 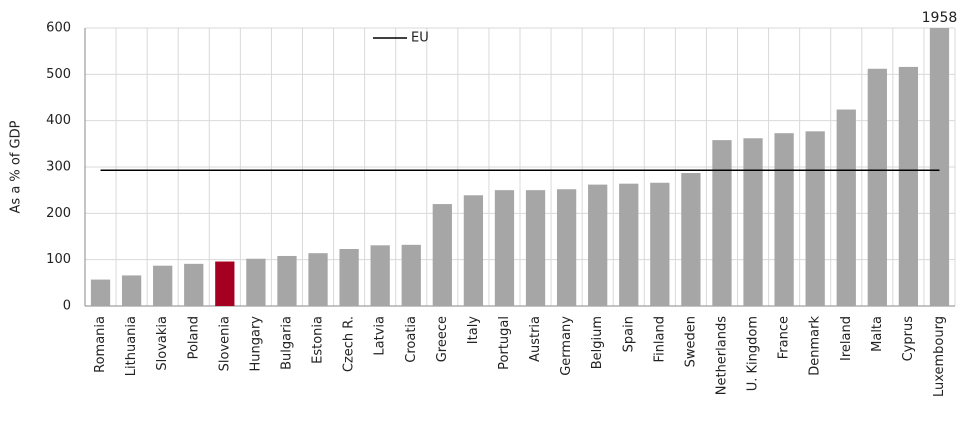 I want to click on x-tick-label: Belgium, so click(x=597, y=342).